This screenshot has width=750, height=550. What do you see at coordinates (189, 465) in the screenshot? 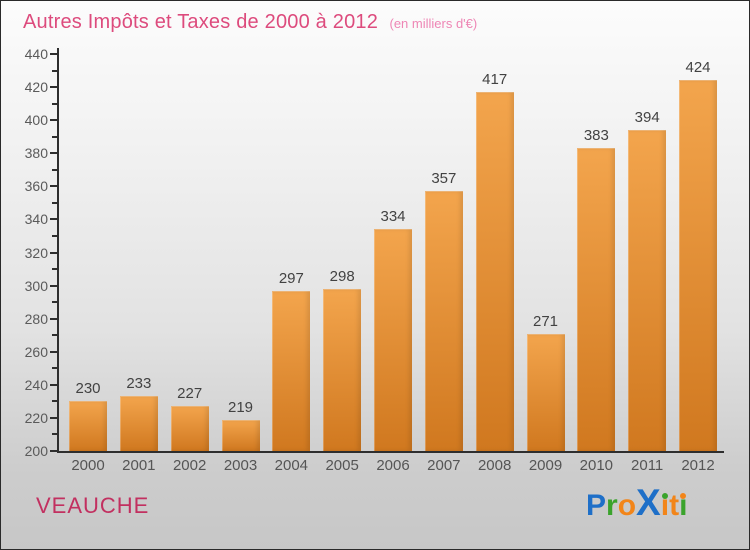
I see `x-tick-label: 2002` at bounding box center [189, 465].